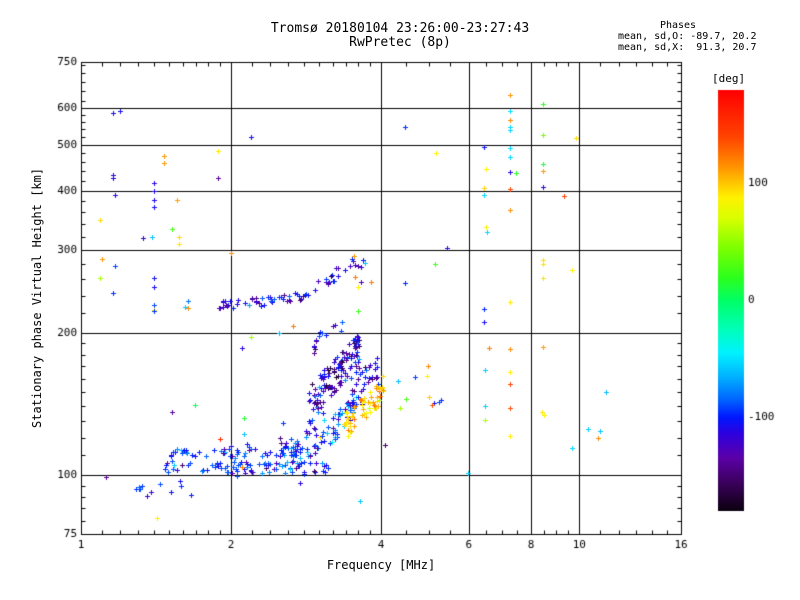  Describe the element at coordinates (400, 42) in the screenshot. I see `plot-subtitle: RwPretec (8p)` at that location.